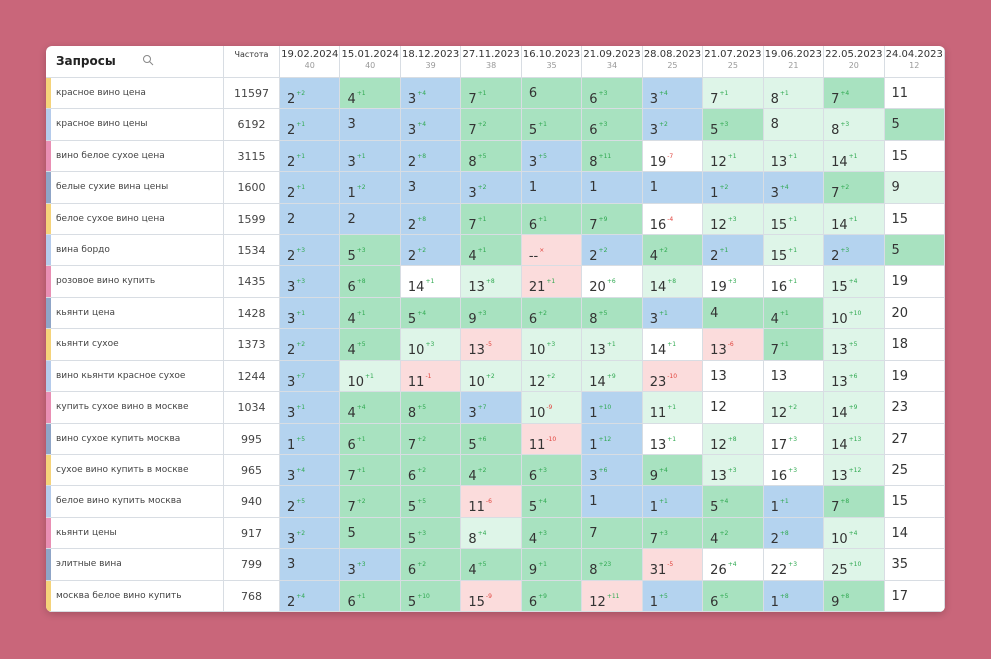  Describe the element at coordinates (794, 596) in the screenshot. I see `position-cell: 1+8` at that location.